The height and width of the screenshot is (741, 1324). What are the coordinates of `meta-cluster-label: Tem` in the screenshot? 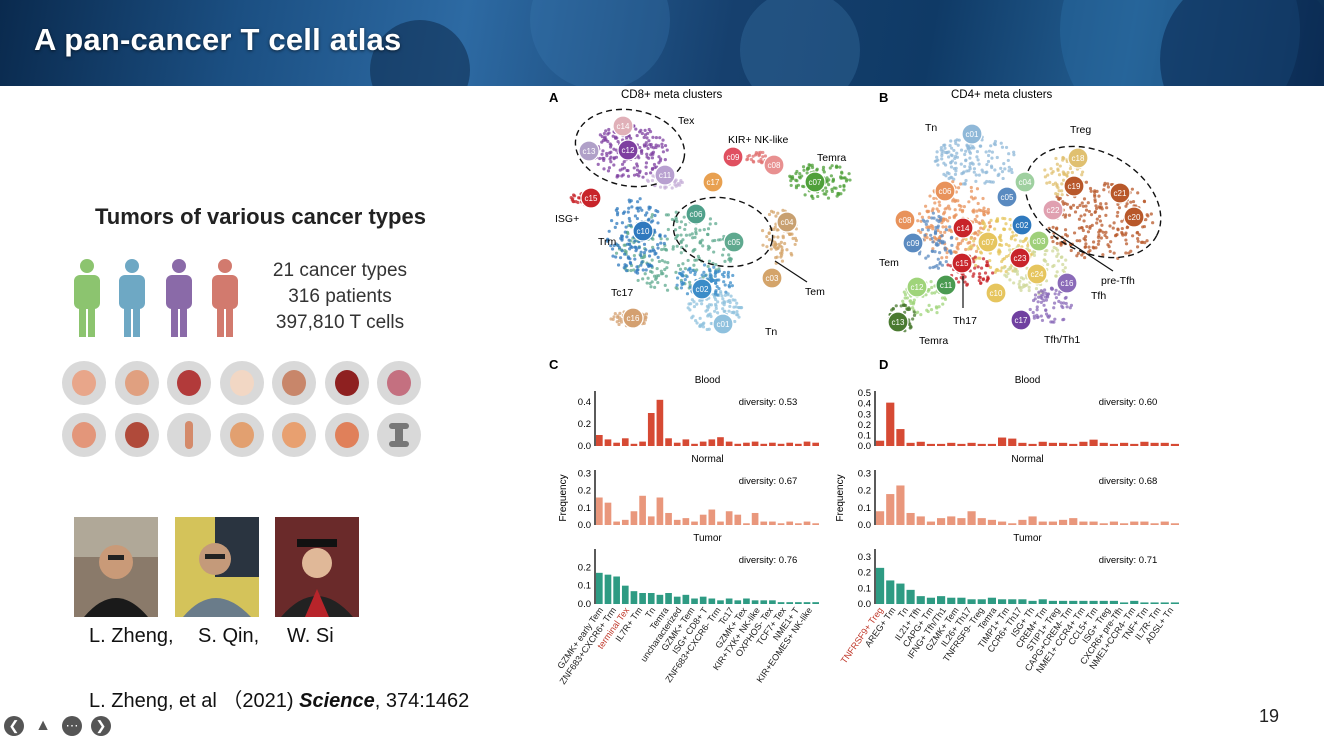 It's located at (889, 263).